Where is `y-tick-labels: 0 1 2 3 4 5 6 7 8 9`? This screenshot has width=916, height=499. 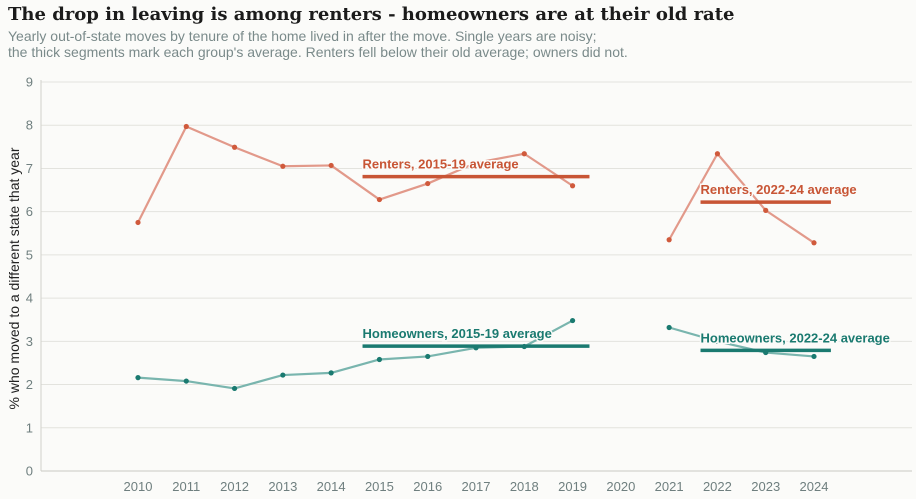
y-tick-labels: 0 1 2 3 4 5 6 7 8 9 is located at coordinates (29, 277).